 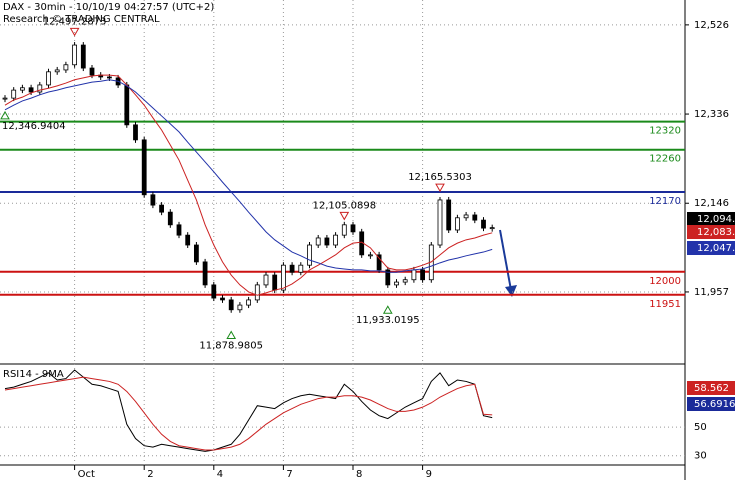 What do you see at coordinates (440, 177) in the screenshot?
I see `peak-label: 12,165.5303` at bounding box center [440, 177].